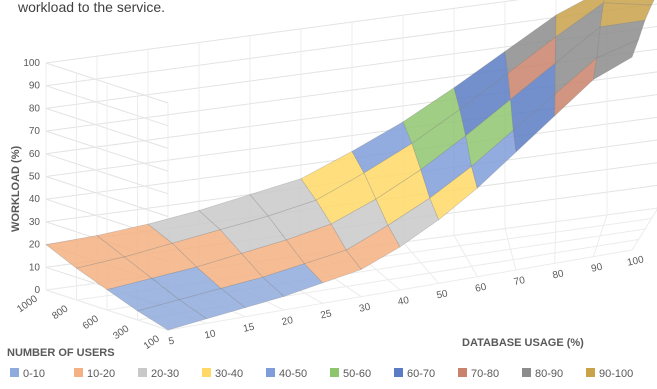 This screenshot has width=657, height=389. What do you see at coordinates (35, 177) in the screenshot?
I see `z-tick-label: 50` at bounding box center [35, 177].